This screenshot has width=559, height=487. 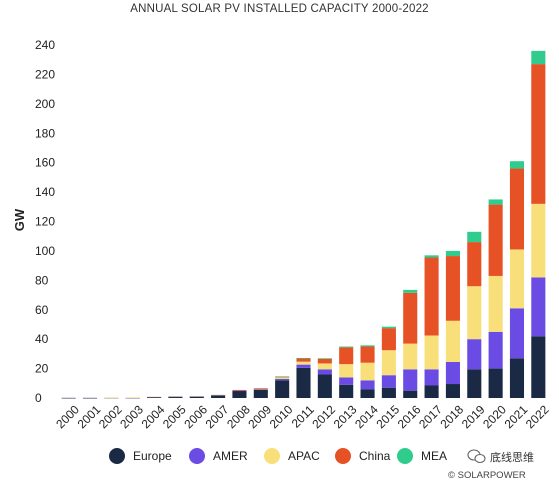 I want to click on bar-segment-amer-2010, so click(x=282, y=379).